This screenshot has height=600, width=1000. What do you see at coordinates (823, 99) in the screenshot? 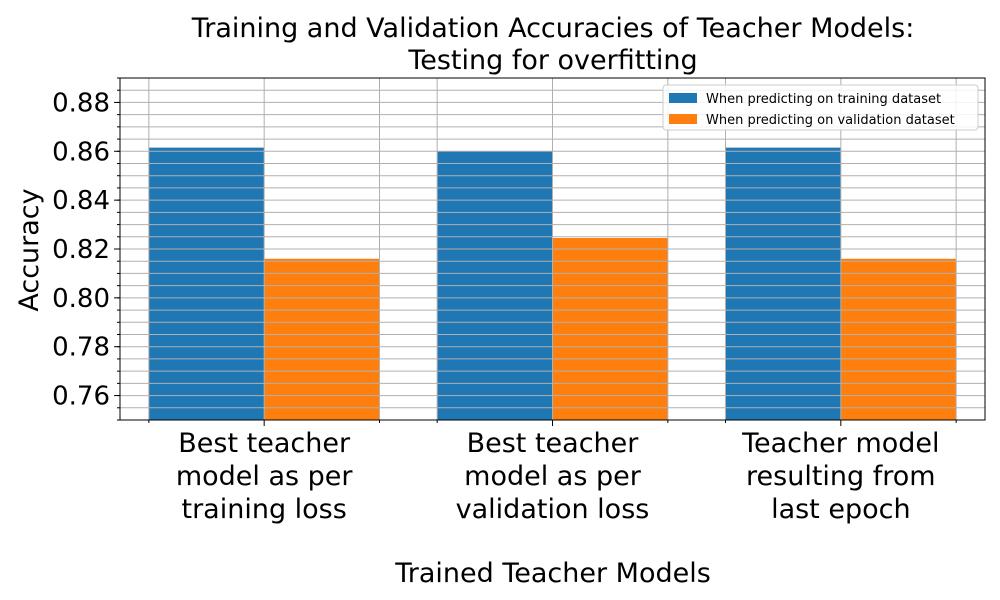
I see `legend-label-0: When predicting on training dataset` at bounding box center [823, 99].